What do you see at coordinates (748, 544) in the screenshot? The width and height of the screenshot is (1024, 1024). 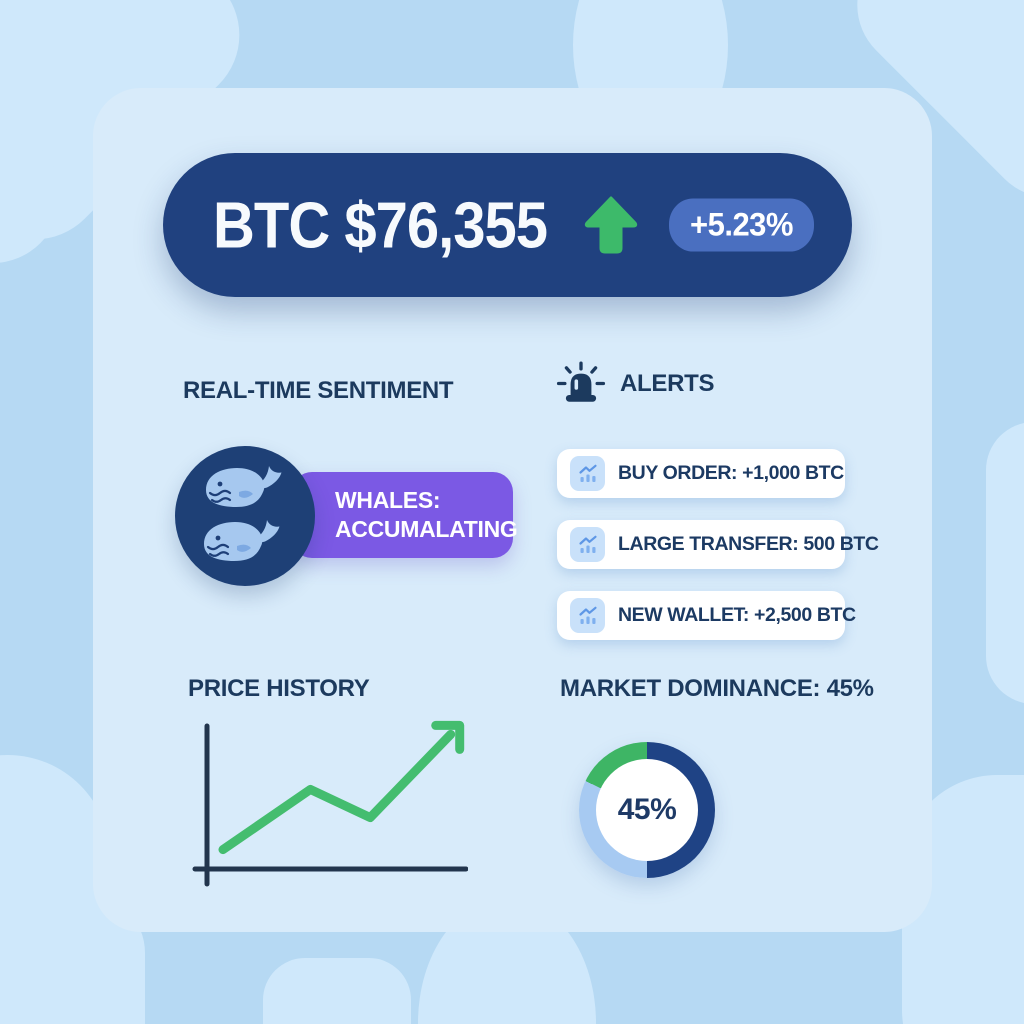 I see `alert-card-label: LARGE TRANSFER: 500 BTC` at bounding box center [748, 544].